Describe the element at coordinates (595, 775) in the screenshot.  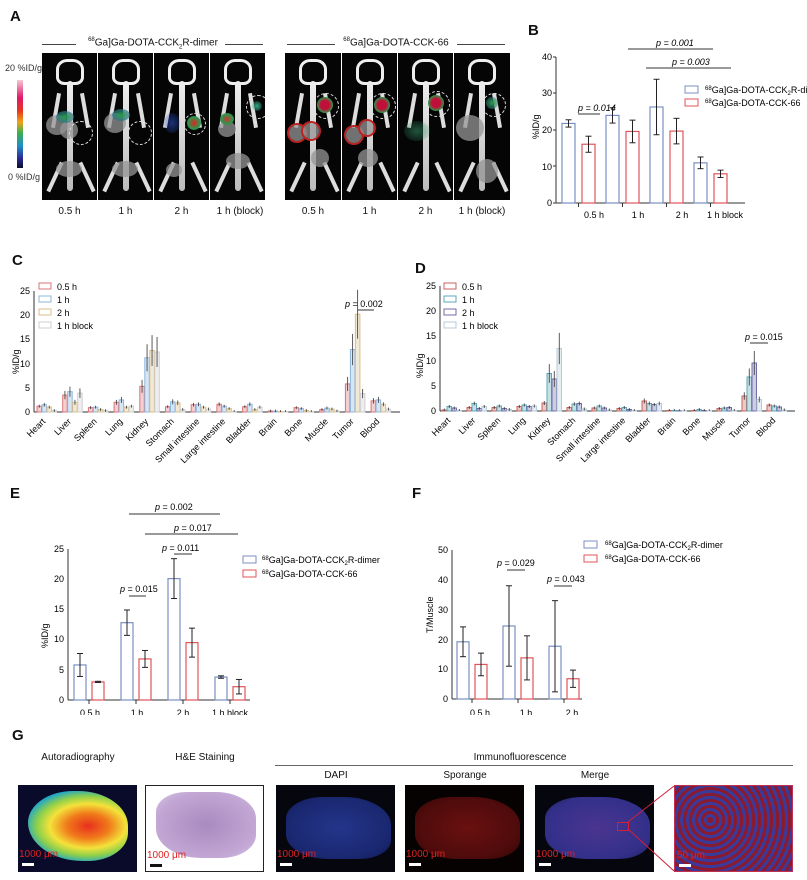
I see `title-merge: Merge` at that location.